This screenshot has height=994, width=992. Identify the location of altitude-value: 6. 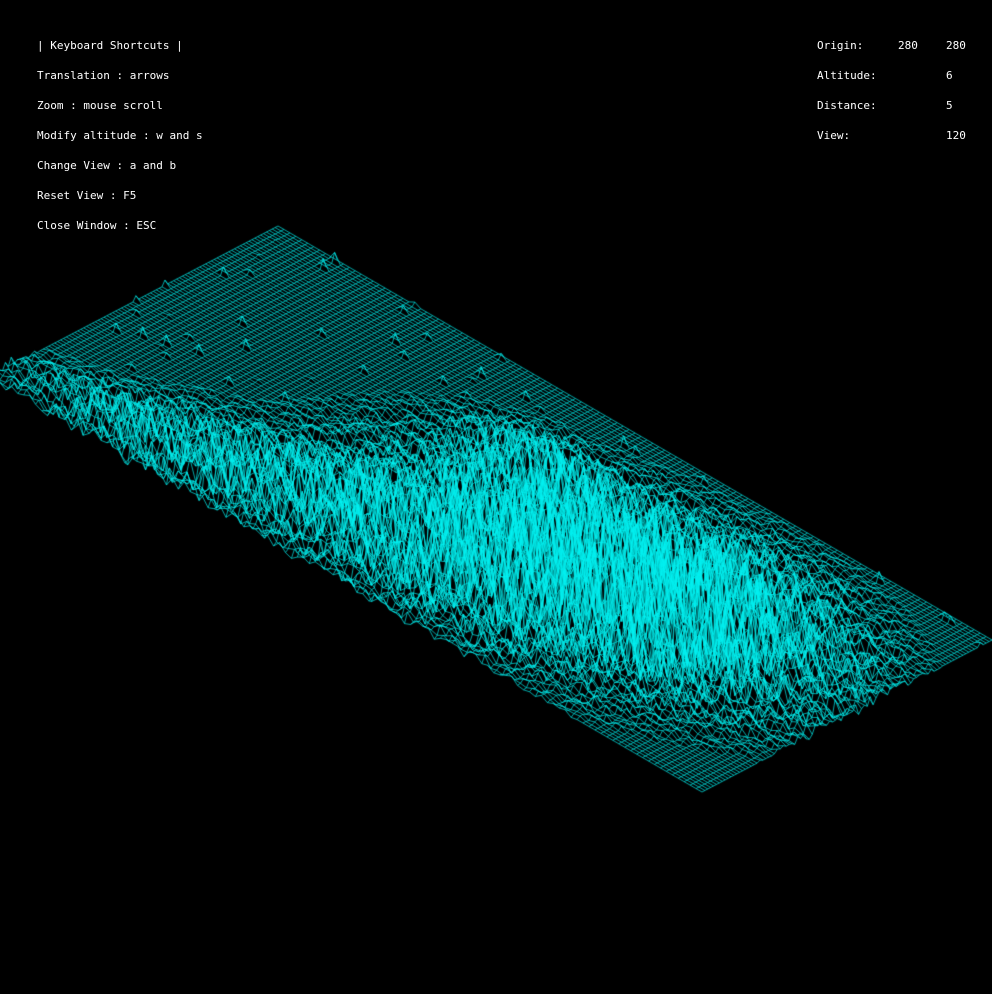
(949, 75).